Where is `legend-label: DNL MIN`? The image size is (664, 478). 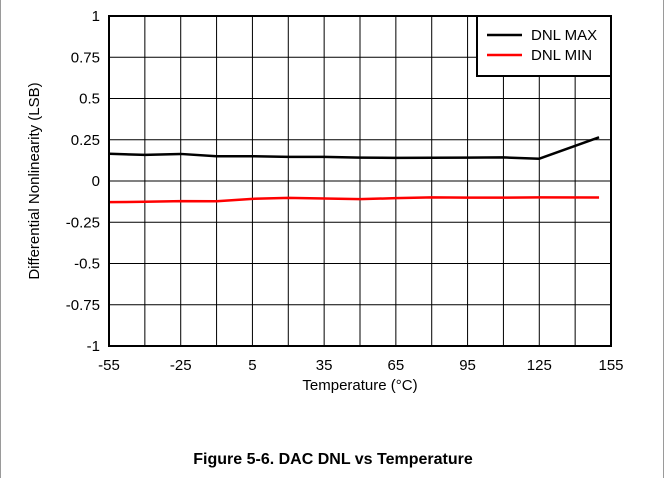 legend-label: DNL MIN is located at coordinates (561, 55).